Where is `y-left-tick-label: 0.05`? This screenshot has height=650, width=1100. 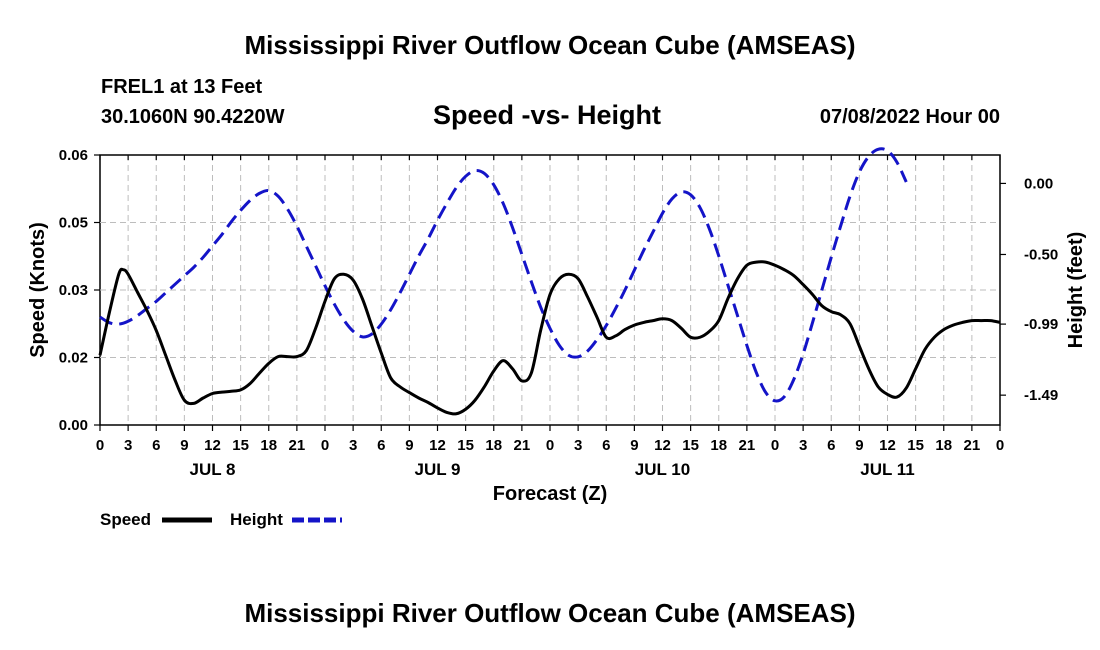
y-left-tick-label: 0.05 is located at coordinates (73, 223).